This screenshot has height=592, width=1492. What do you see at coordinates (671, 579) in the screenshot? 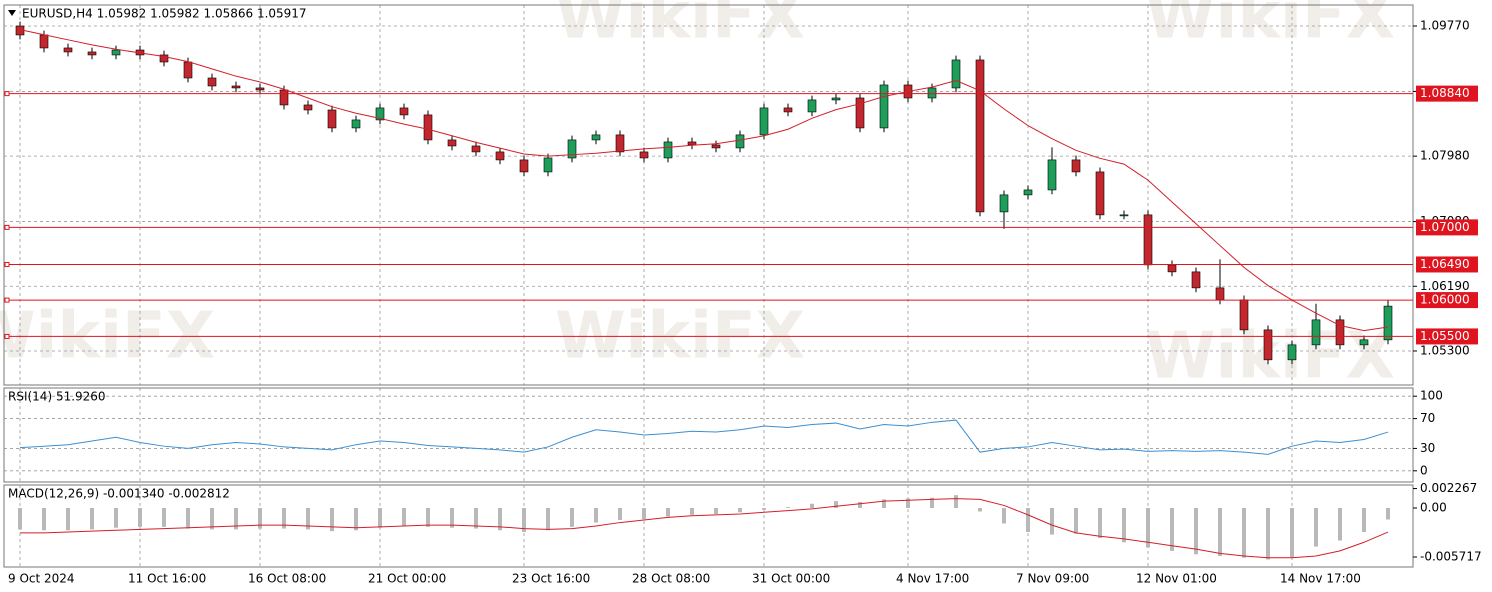
I see `x-tick-label: 28 Oct 08:00` at bounding box center [671, 579].